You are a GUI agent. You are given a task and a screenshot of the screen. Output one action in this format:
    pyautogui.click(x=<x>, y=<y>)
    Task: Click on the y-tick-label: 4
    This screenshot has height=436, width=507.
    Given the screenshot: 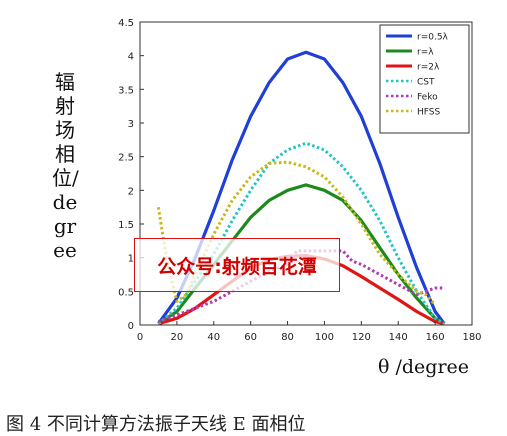 What is the action you would take?
    pyautogui.click(x=131, y=57)
    